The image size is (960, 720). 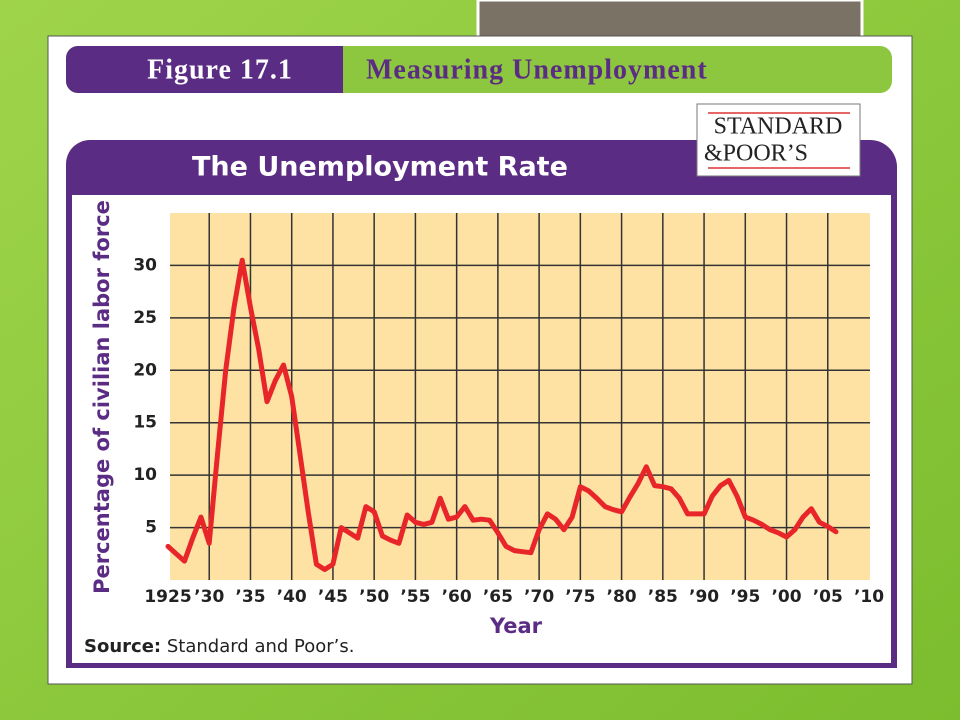 What do you see at coordinates (122, 646) in the screenshot?
I see `source-label: Source:` at bounding box center [122, 646].